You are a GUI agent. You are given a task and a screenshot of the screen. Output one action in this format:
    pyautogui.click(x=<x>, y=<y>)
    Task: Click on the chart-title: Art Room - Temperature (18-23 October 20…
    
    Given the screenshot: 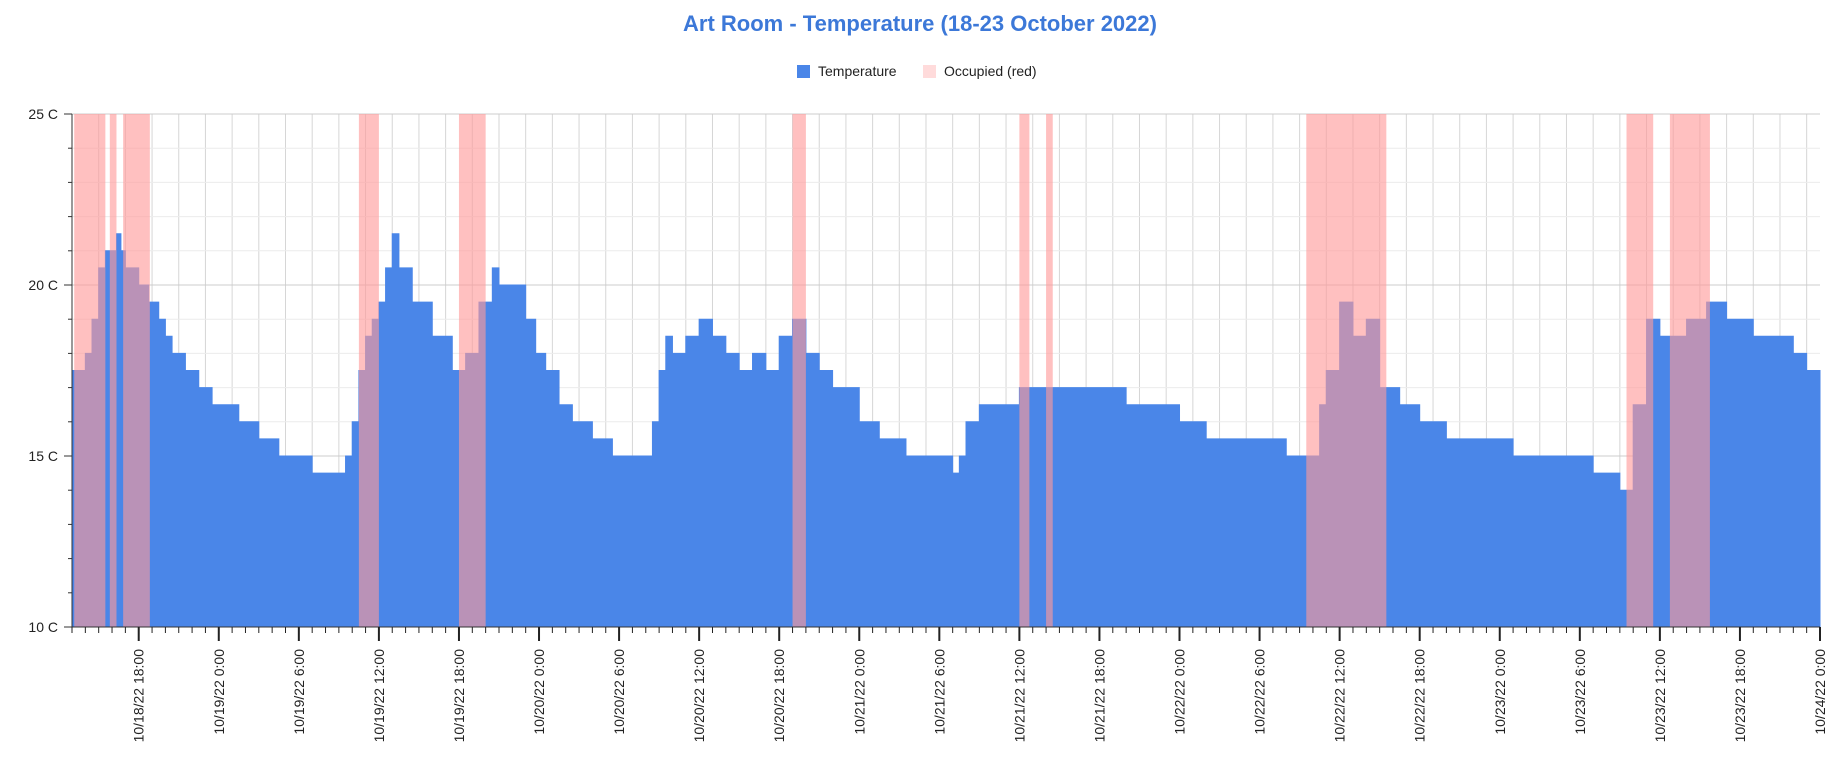 What is the action you would take?
    pyautogui.click(x=920, y=23)
    